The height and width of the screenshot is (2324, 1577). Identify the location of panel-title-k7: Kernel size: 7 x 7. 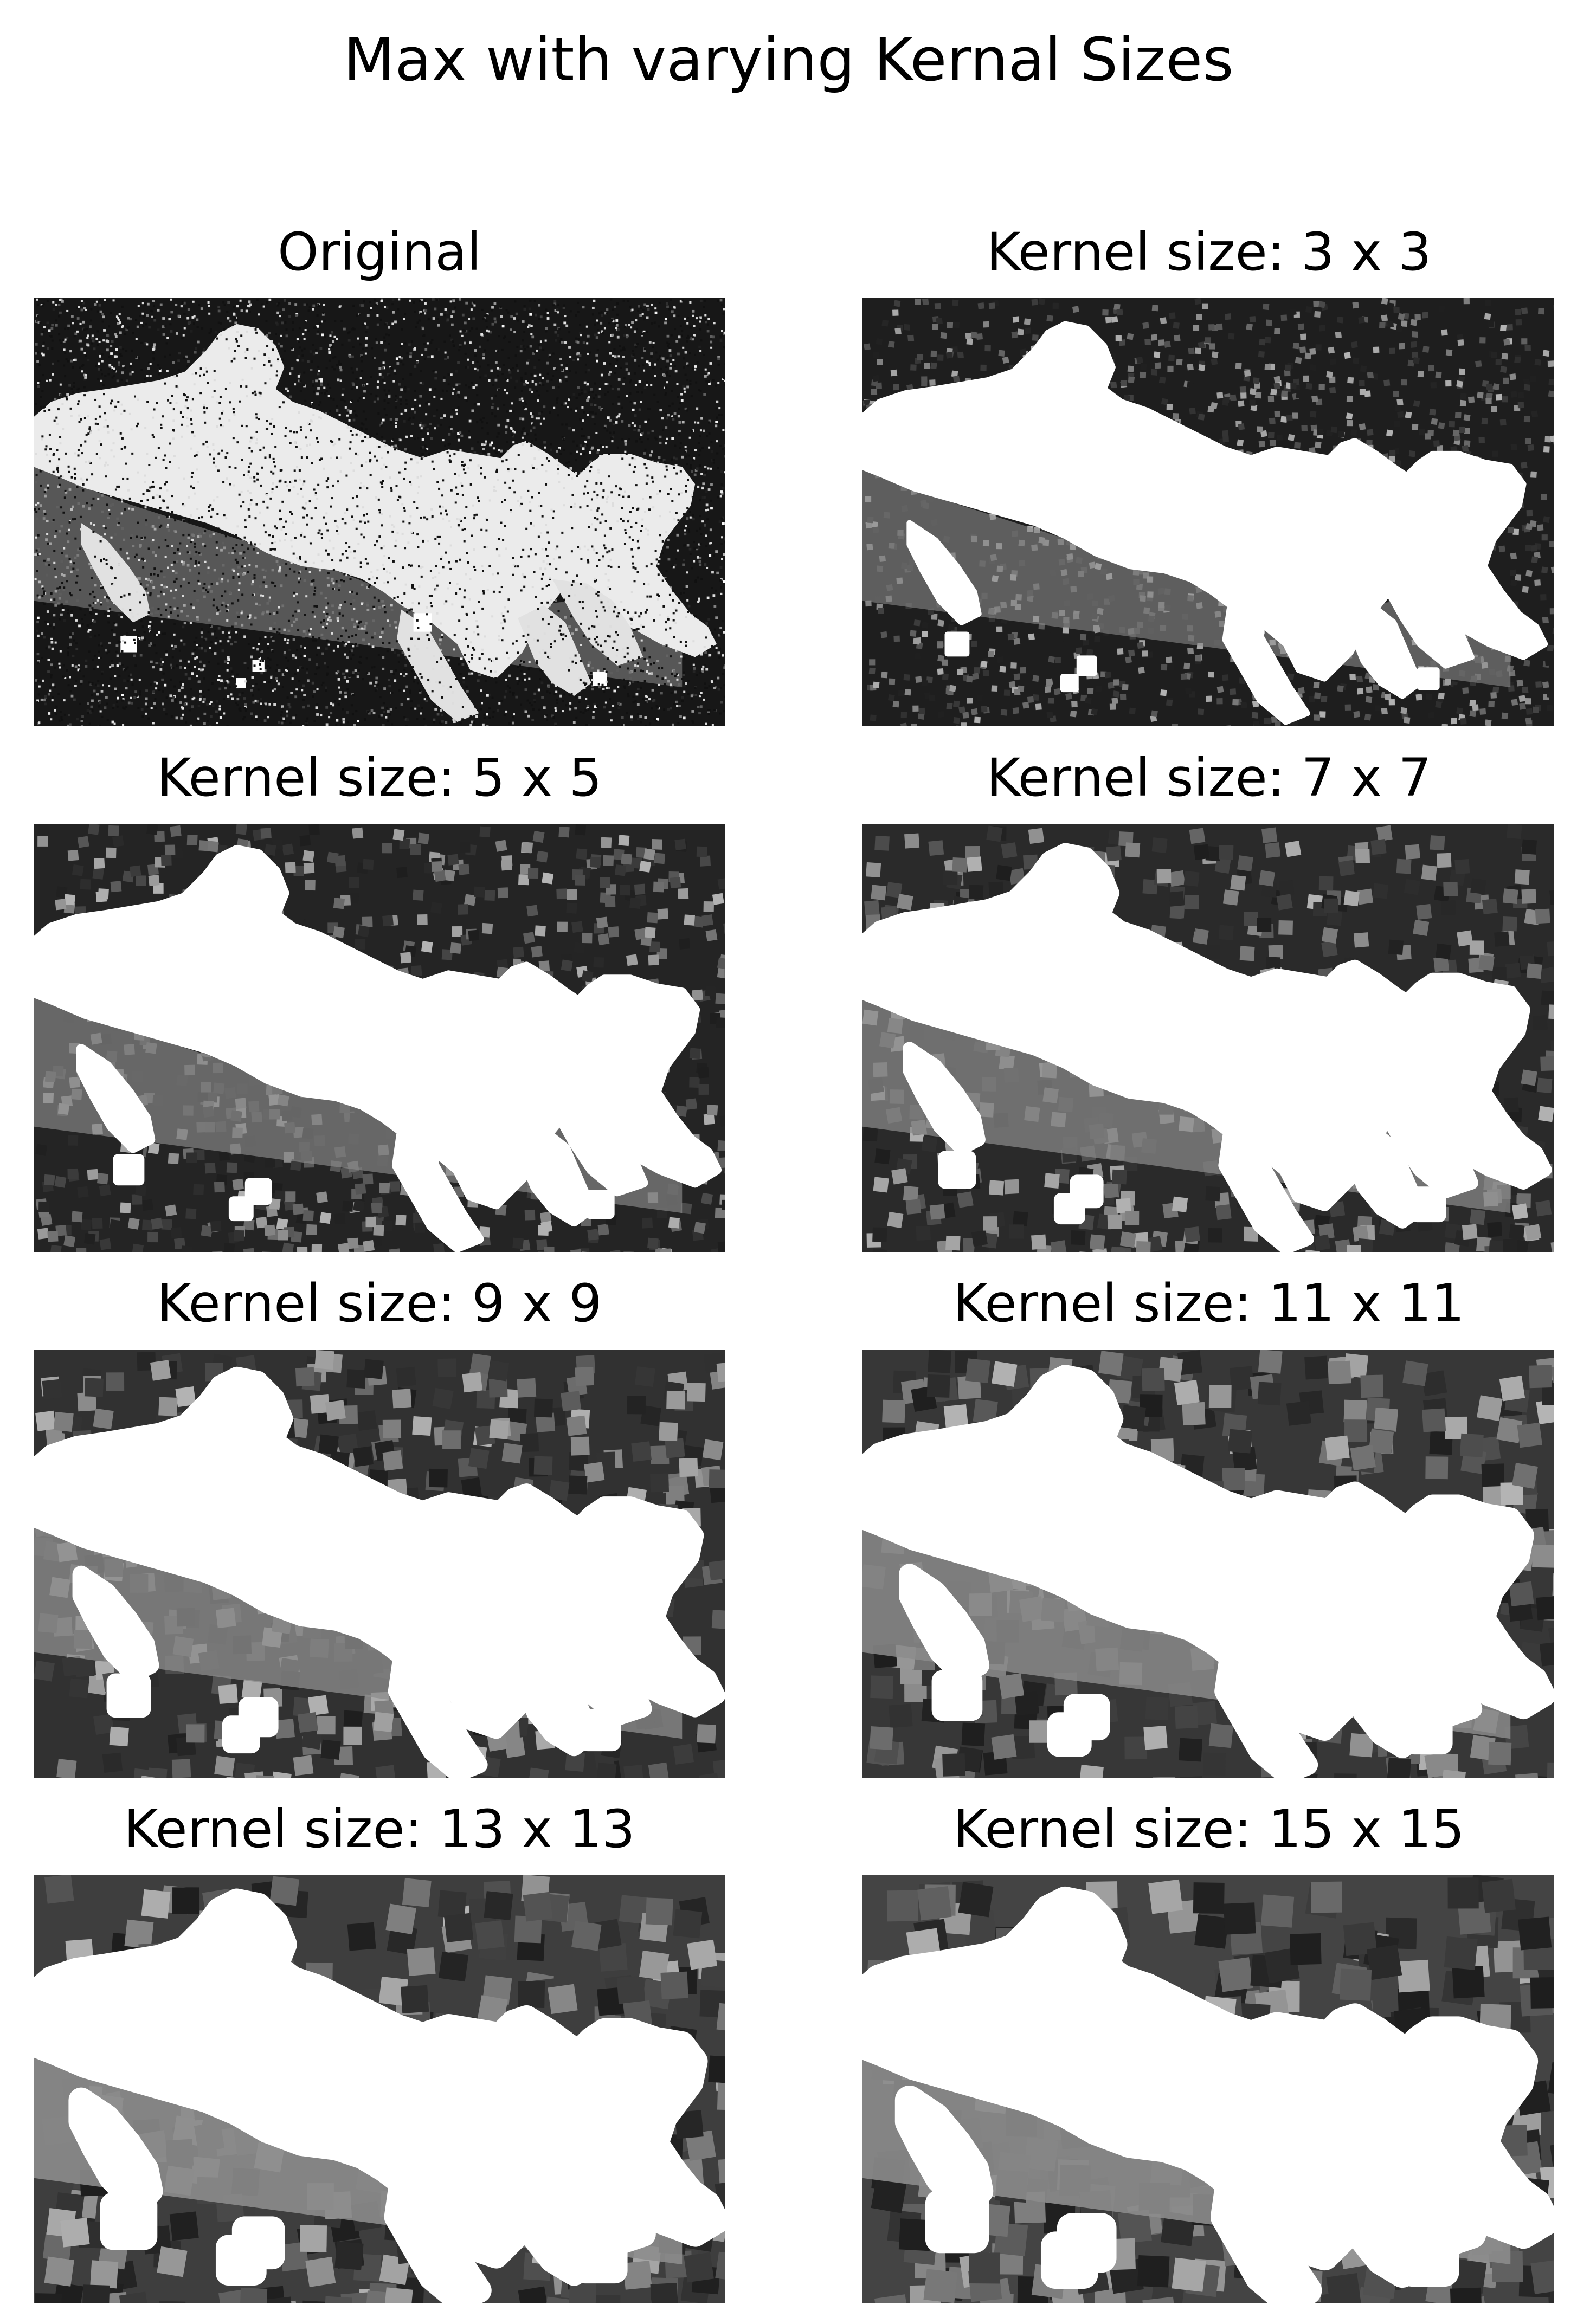
(1209, 777).